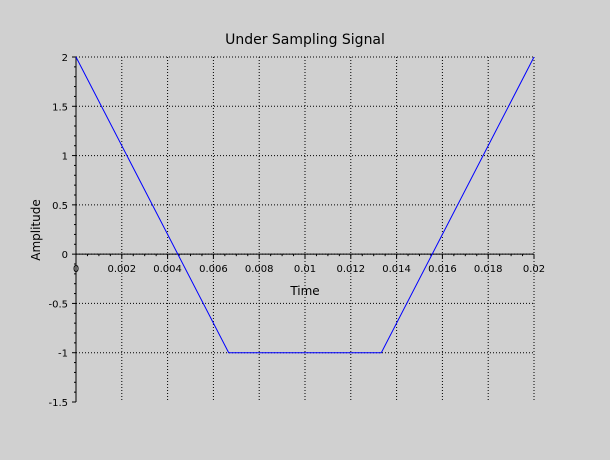 The height and width of the screenshot is (460, 610). I want to click on x-axis-title: Time, so click(304, 291).